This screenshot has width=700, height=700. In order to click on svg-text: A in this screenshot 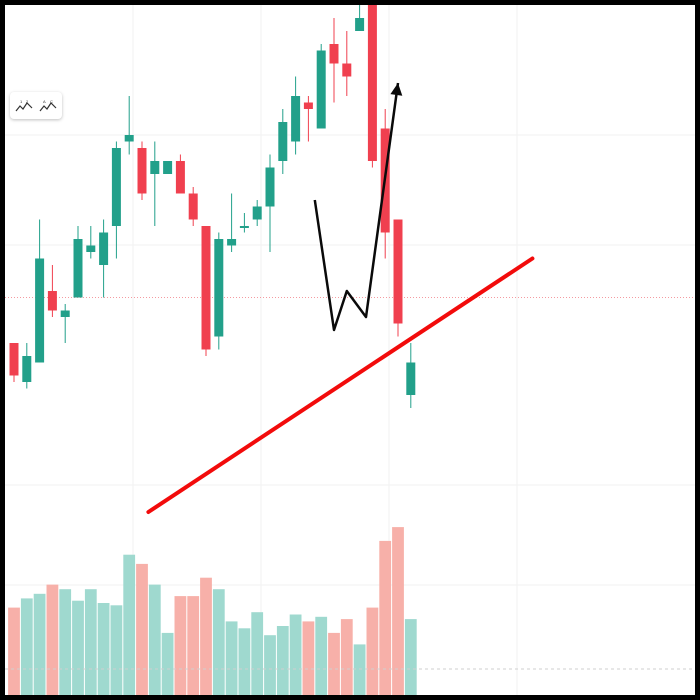, I will do `click(44, 101)`.